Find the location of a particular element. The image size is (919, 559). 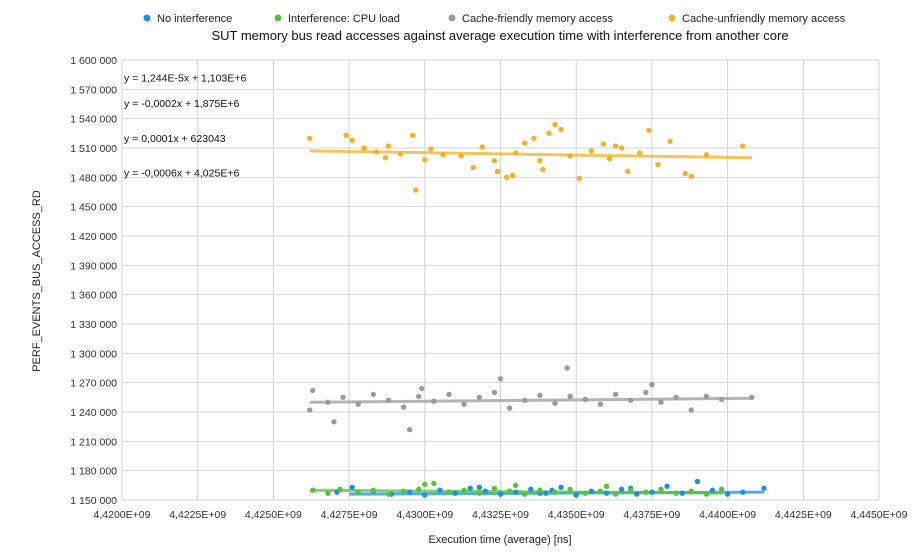

x-tick-label: 4,4250E+09 is located at coordinates (273, 515).